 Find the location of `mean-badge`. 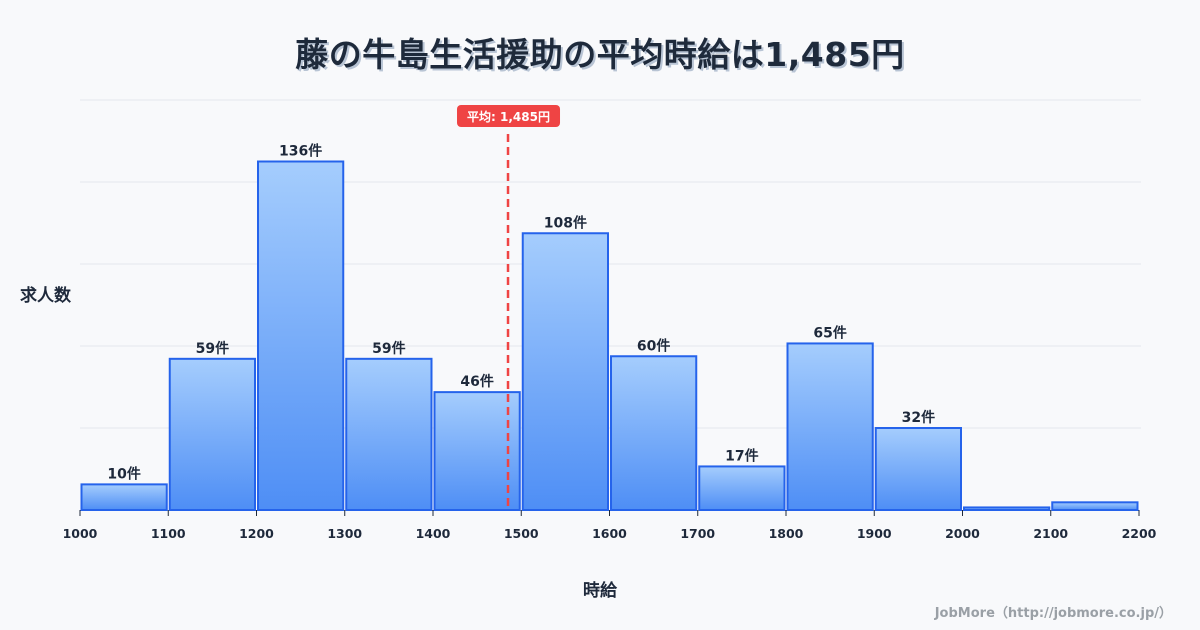

mean-badge is located at coordinates (509, 116).